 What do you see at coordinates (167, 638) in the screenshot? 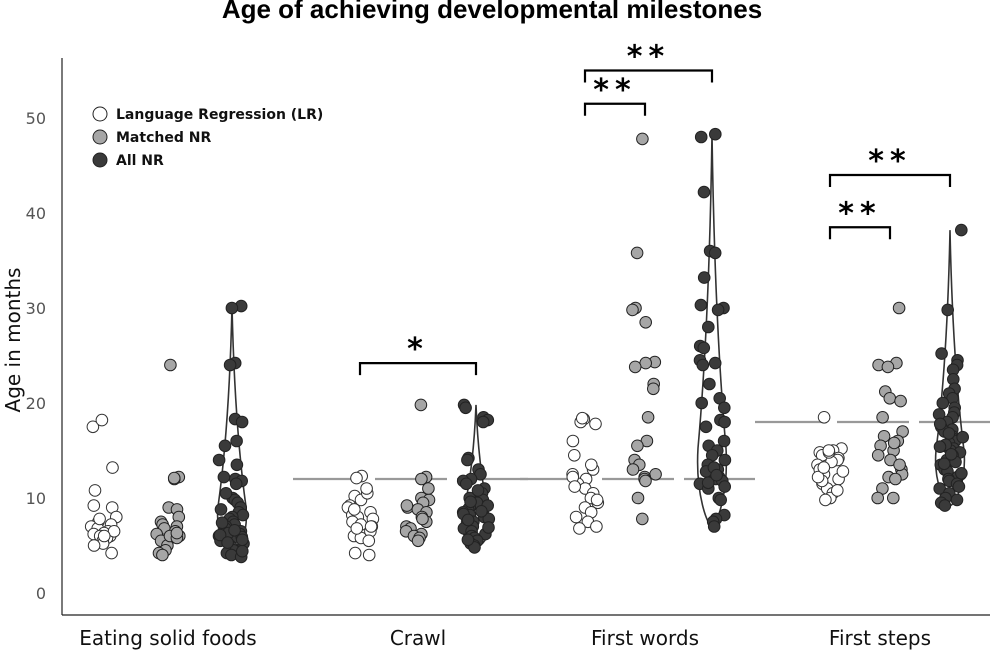
I see `x-tick-label: Eating solid foods` at bounding box center [167, 638].